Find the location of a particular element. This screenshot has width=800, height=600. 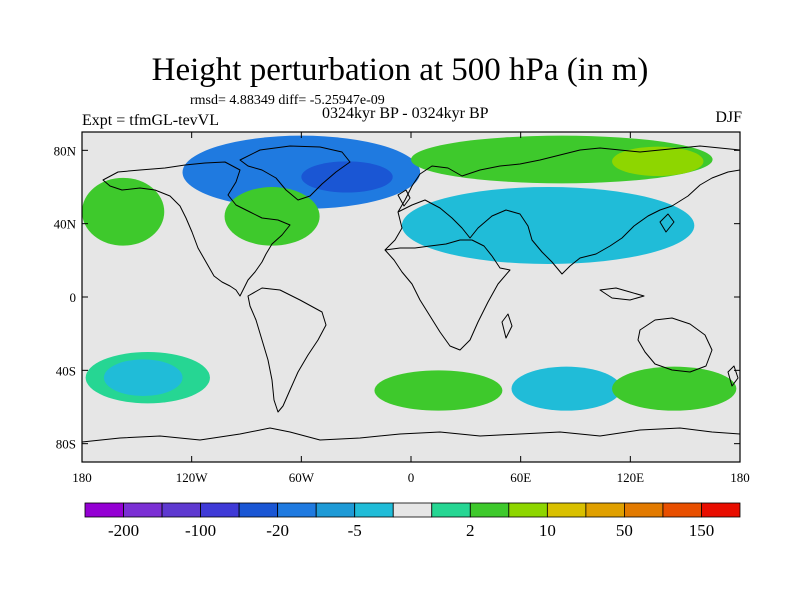

map-title: Height perturbation at 500 hPa (in m) is located at coordinates (400, 70).